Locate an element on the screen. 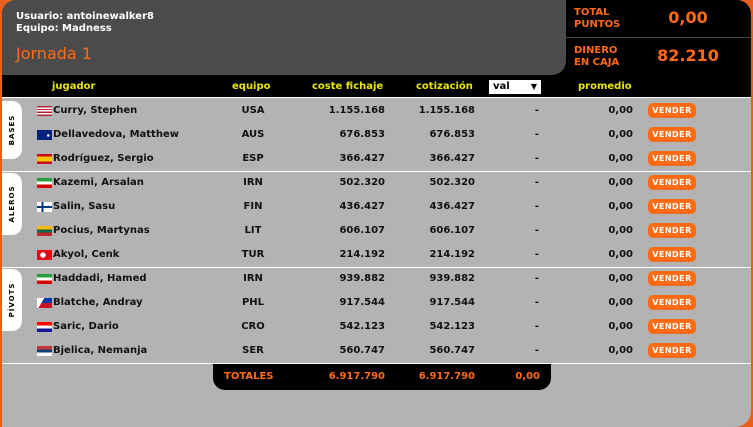 Image resolution: width=753 pixels, height=427 pixels. player-team: ESP is located at coordinates (253, 158).